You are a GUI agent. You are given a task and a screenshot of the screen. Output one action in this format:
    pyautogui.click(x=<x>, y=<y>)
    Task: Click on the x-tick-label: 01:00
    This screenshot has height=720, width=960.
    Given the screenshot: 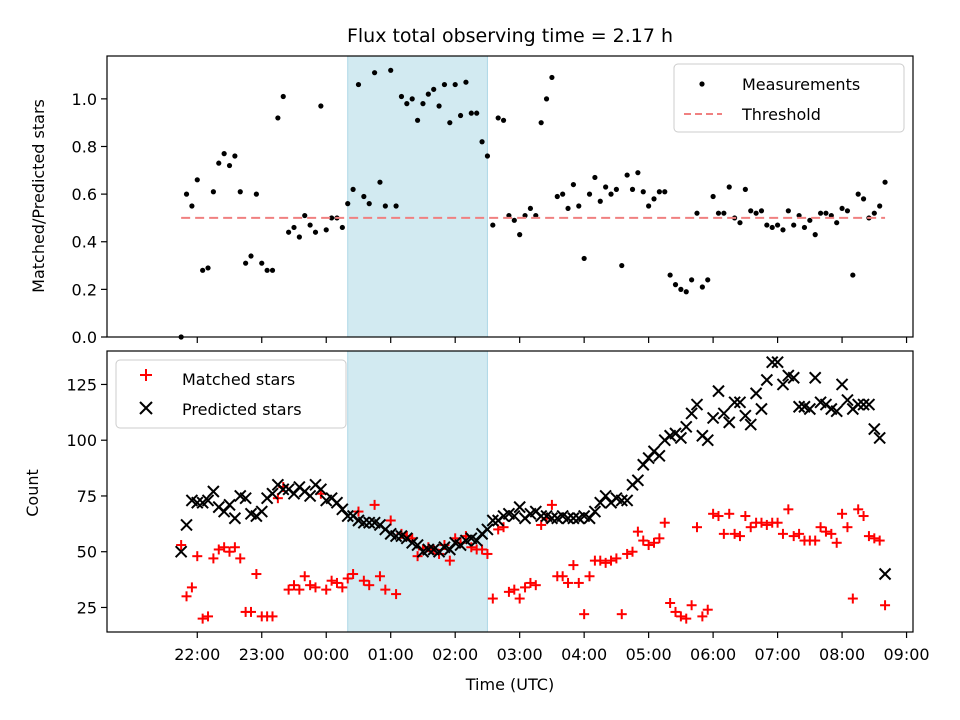 What is the action you would take?
    pyautogui.click(x=391, y=654)
    